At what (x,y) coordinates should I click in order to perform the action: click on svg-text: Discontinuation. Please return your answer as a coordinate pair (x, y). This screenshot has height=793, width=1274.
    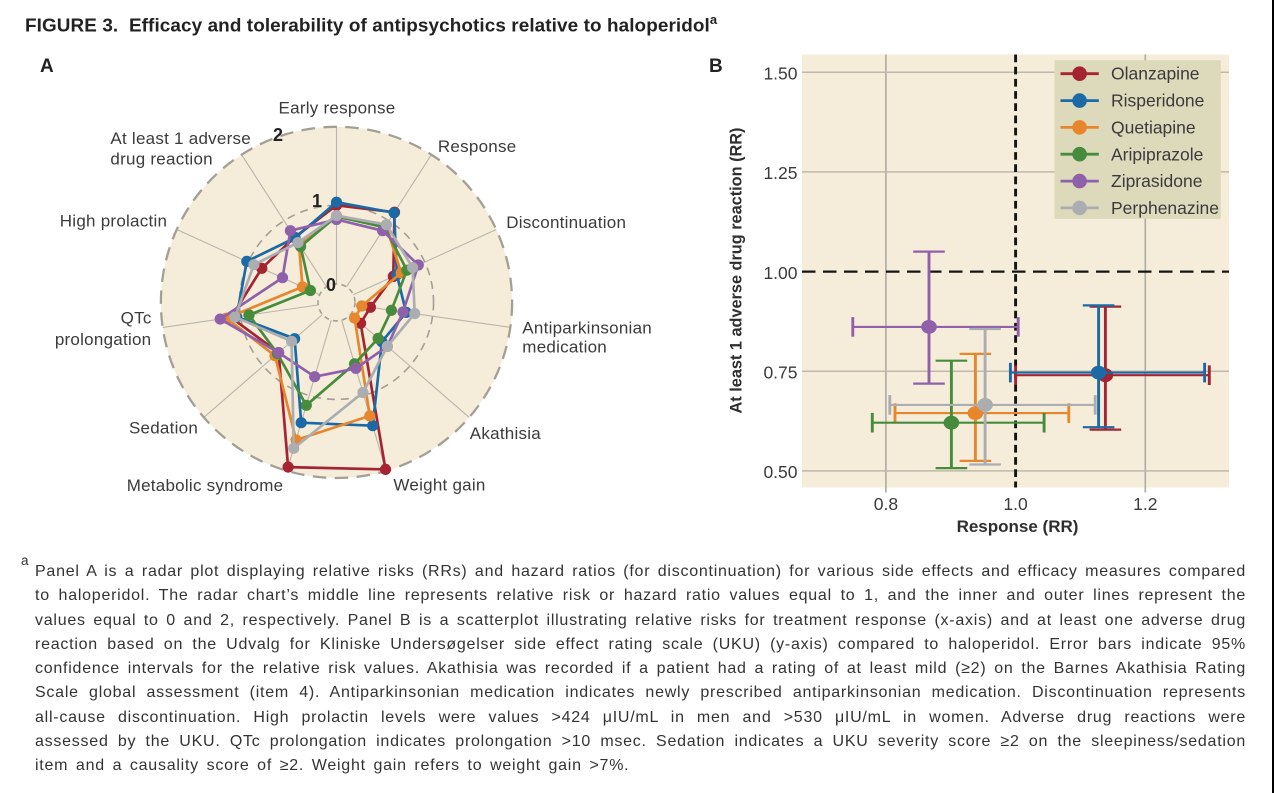
    Looking at the image, I should click on (566, 222).